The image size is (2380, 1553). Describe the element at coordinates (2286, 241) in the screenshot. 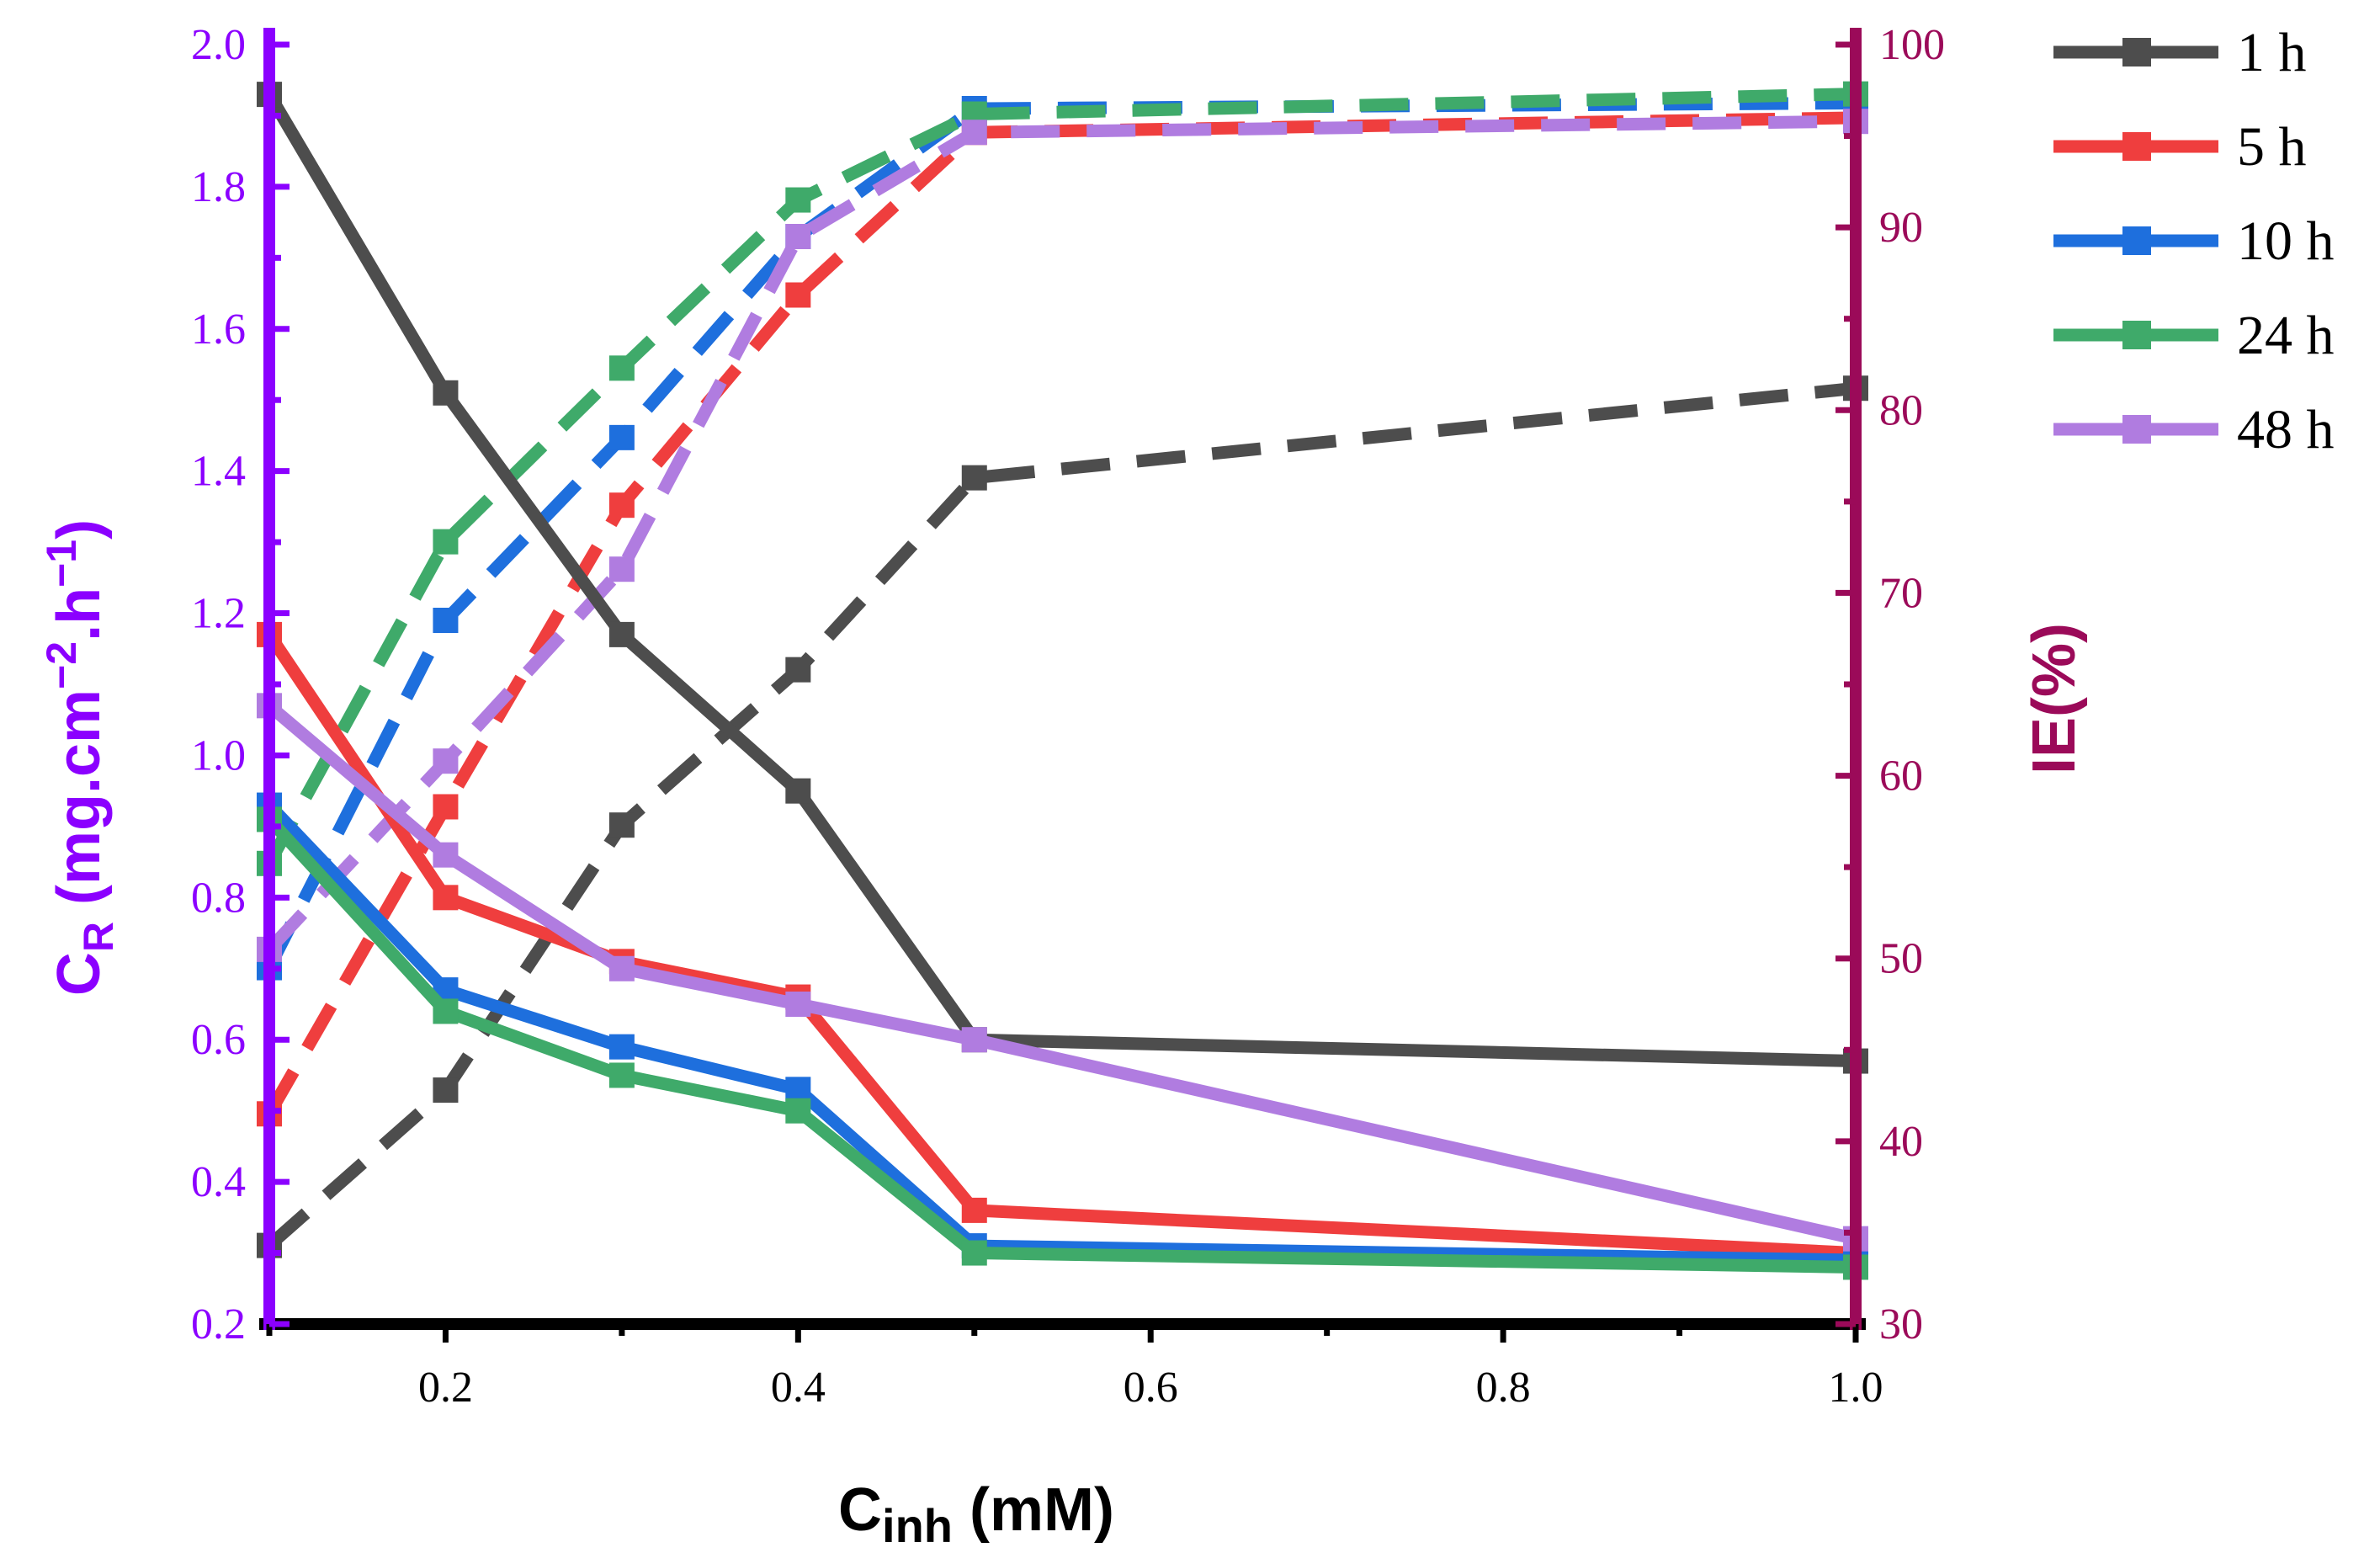

I see `legend-label-10h: 10 h` at that location.